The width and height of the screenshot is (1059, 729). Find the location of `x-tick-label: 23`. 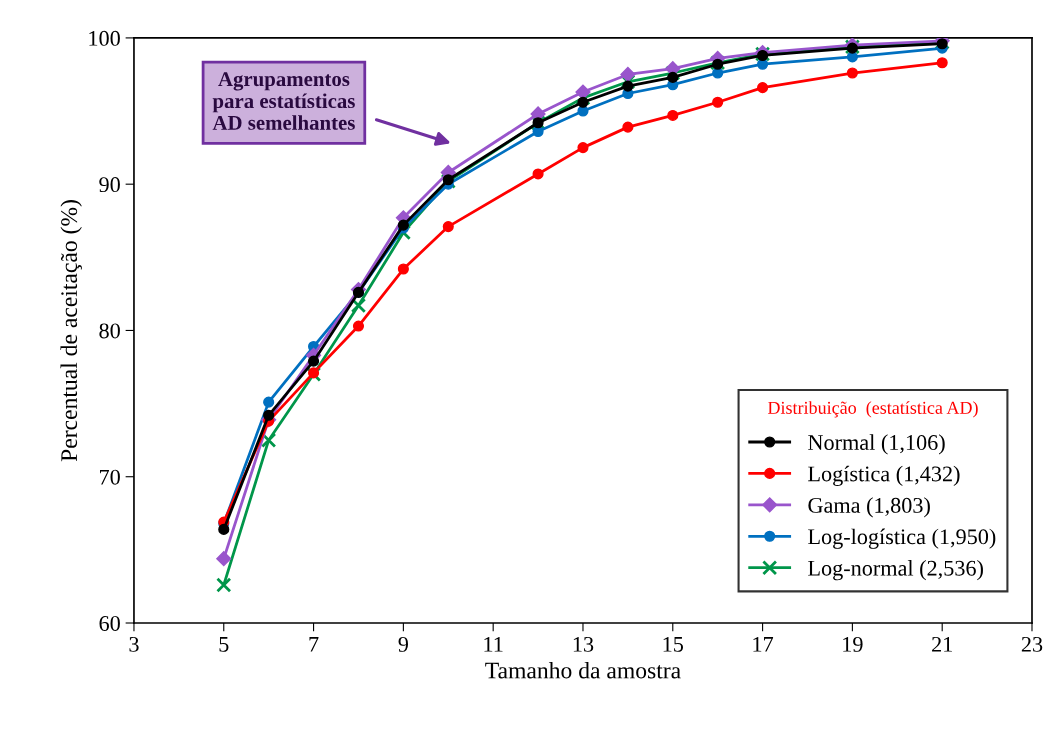

x-tick-label: 23 is located at coordinates (1032, 644).